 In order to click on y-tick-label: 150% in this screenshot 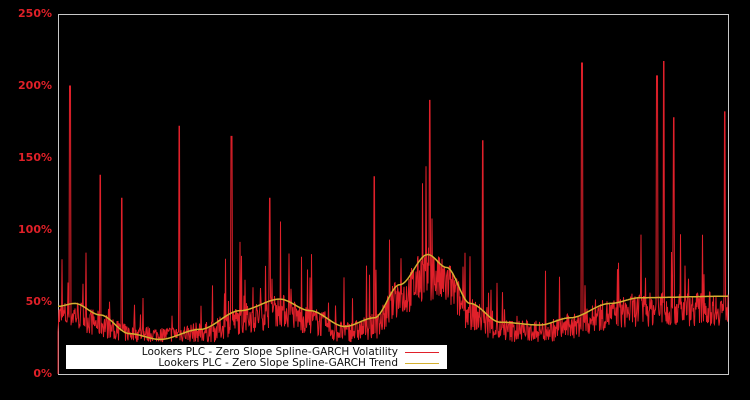, I will do `click(35, 157)`.